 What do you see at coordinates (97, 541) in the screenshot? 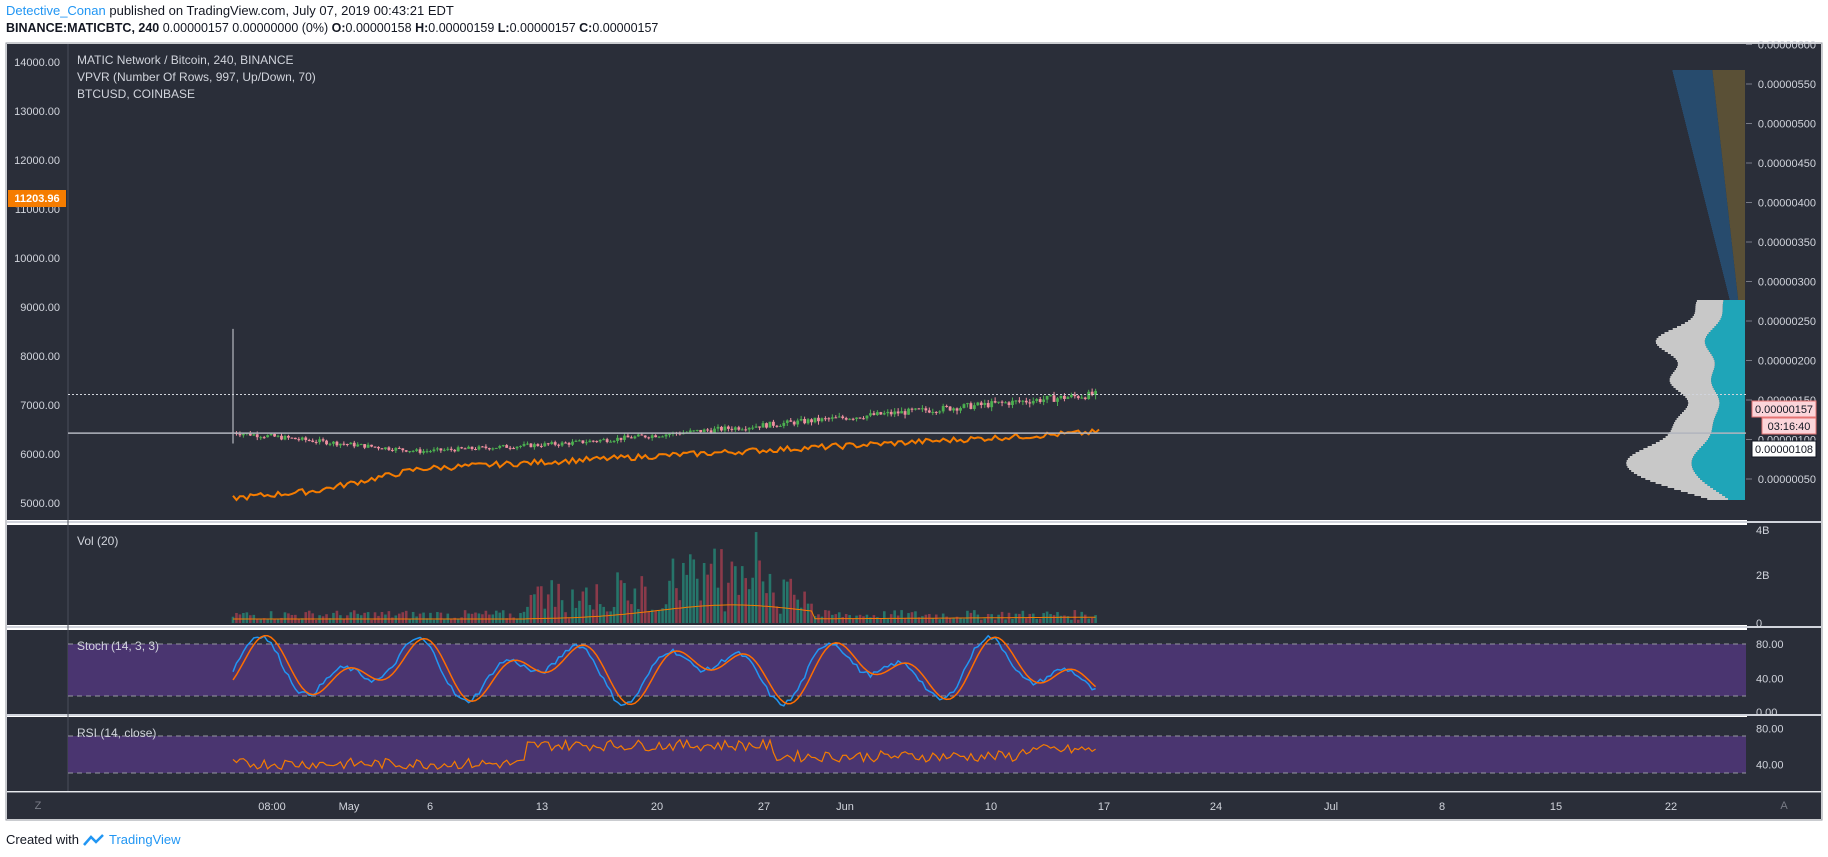
I see `volume-legend: Vol (20)` at bounding box center [97, 541].